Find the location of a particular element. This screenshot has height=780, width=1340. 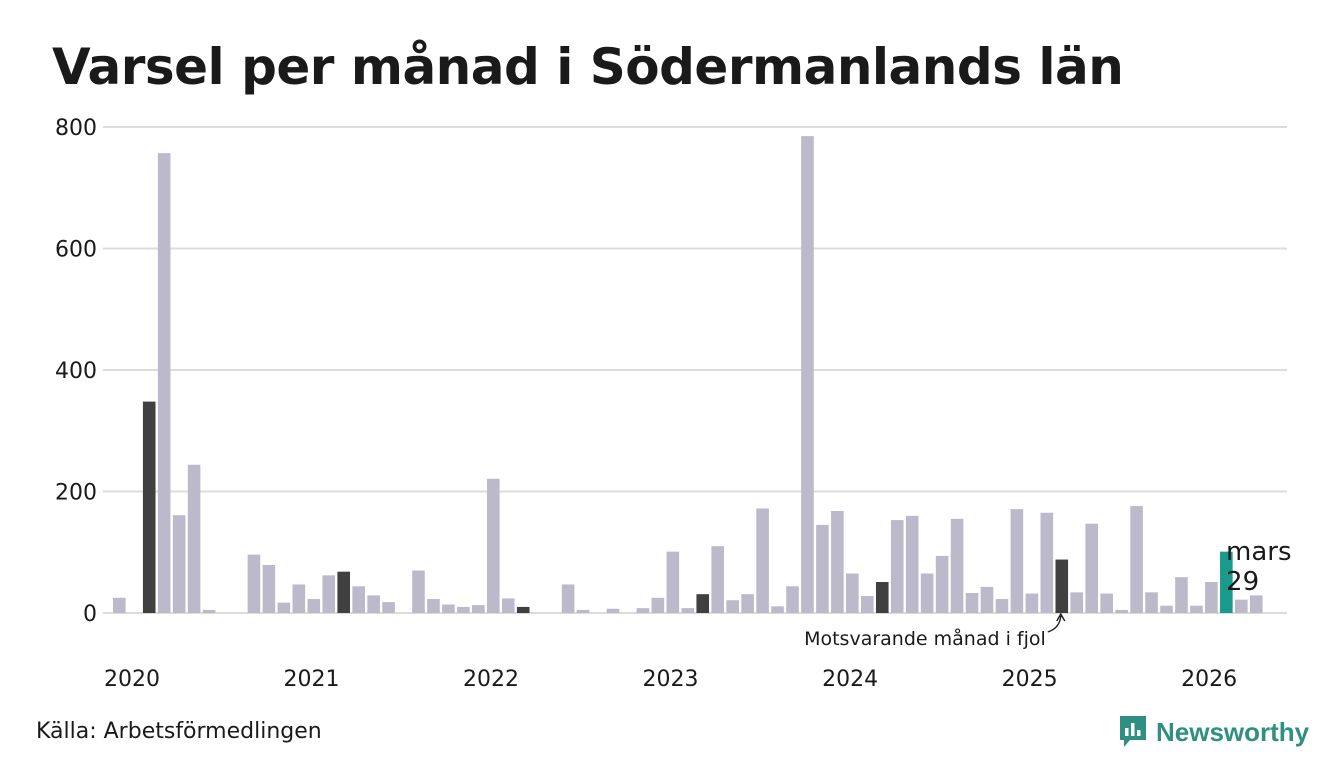

x-tick-label: 2023 is located at coordinates (671, 679).